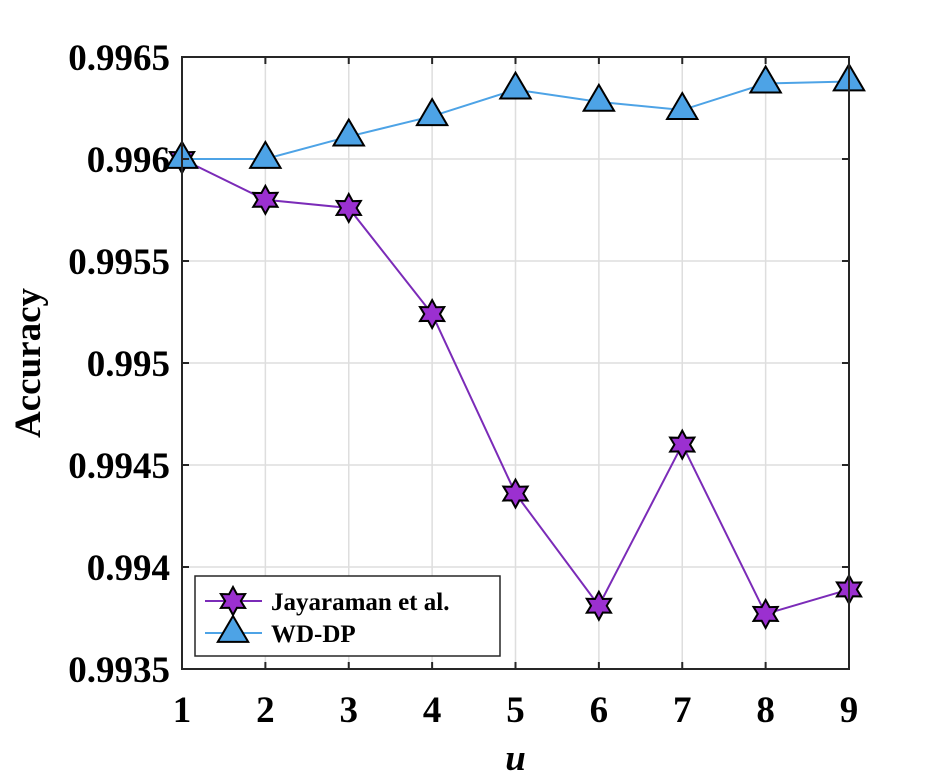  I want to click on legend: Jayaraman et al. WD-DP, so click(347, 616).